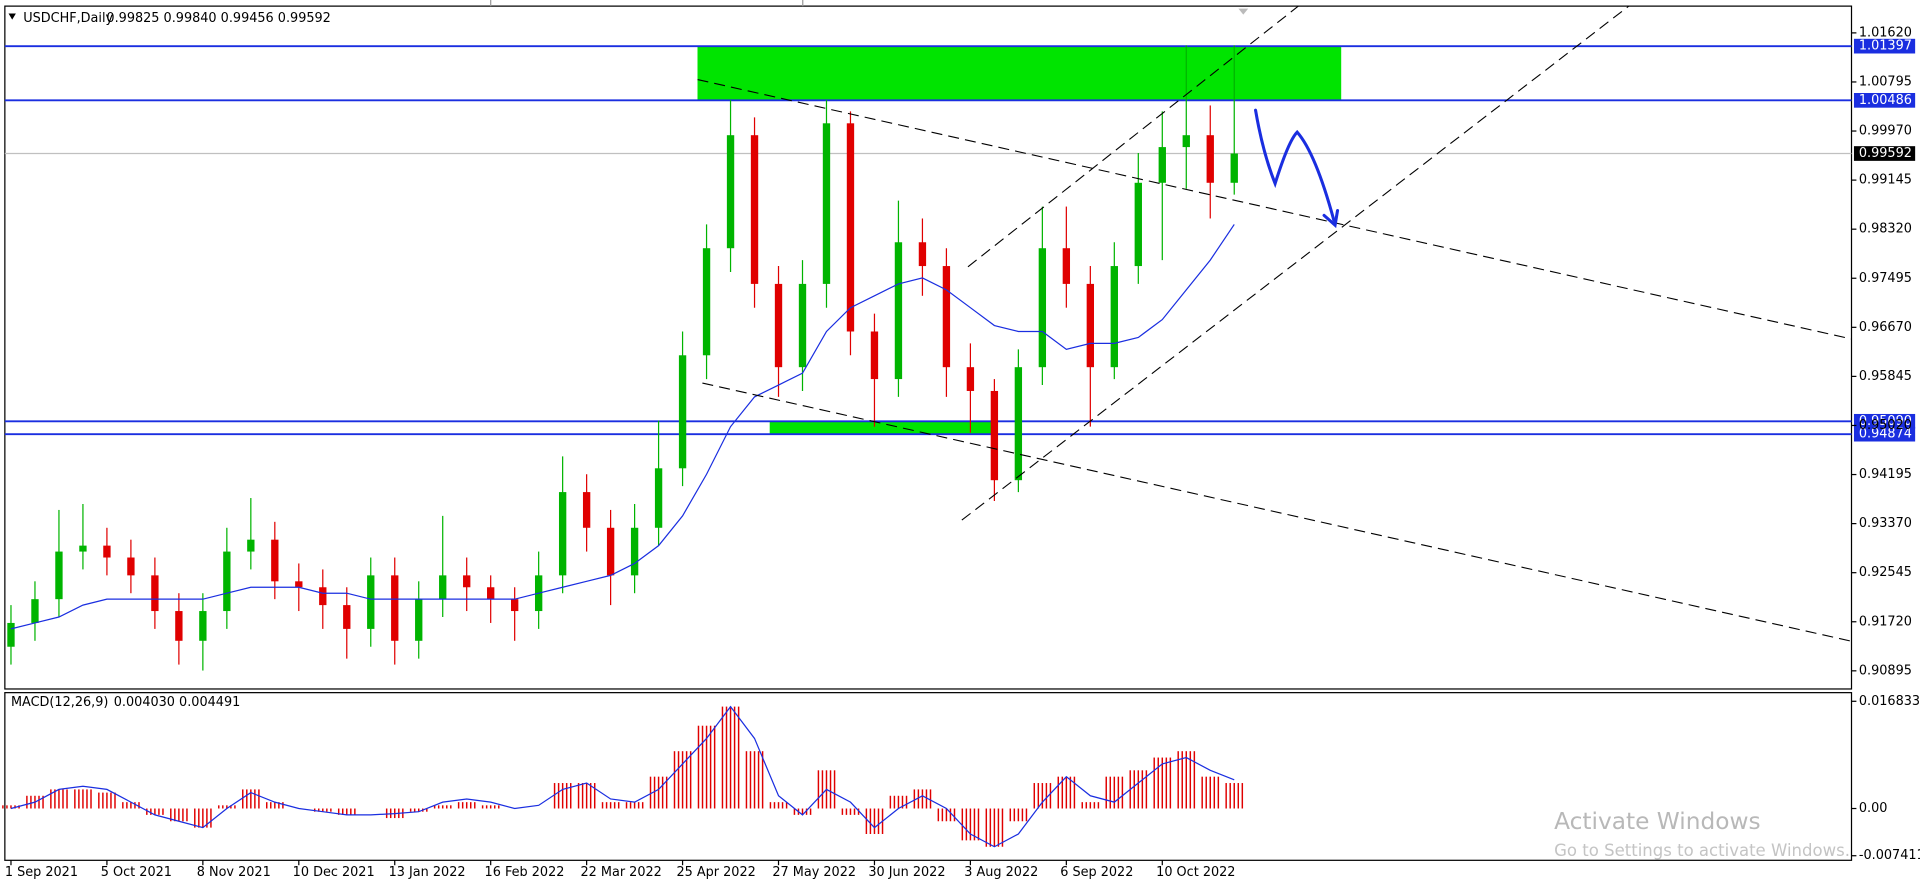  I want to click on signal-line, so click(622, 776).